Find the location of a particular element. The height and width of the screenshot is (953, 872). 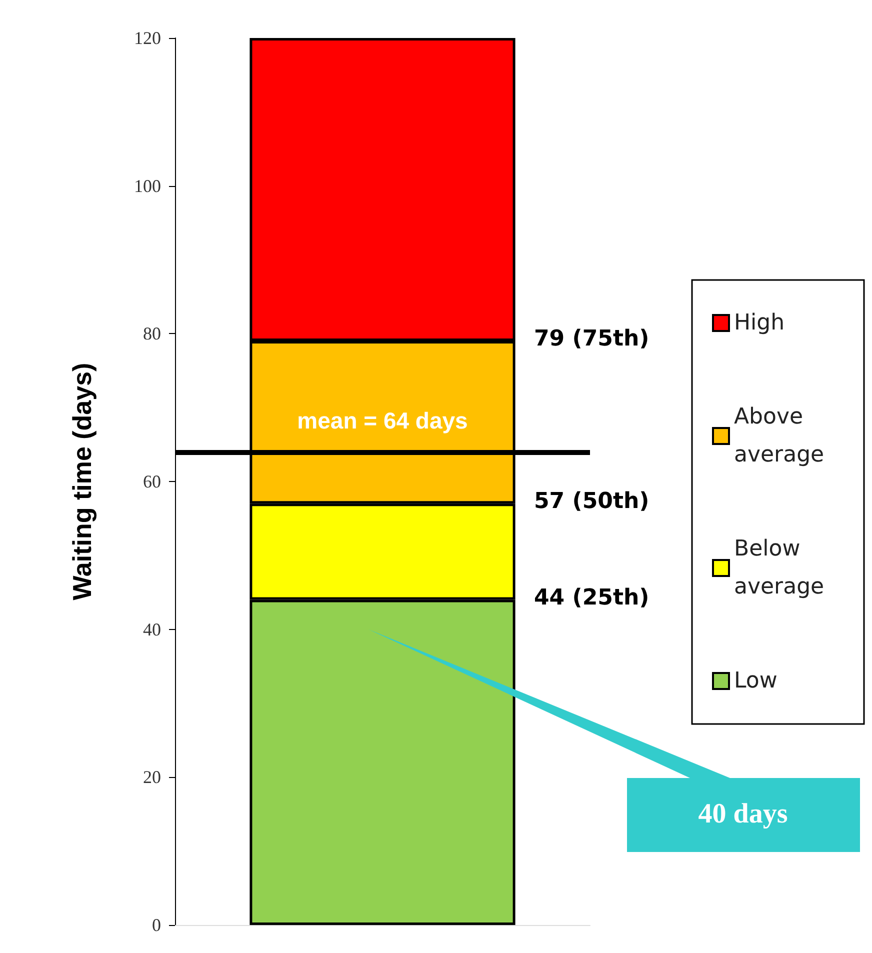

text: 57 (50th) is located at coordinates (592, 501).